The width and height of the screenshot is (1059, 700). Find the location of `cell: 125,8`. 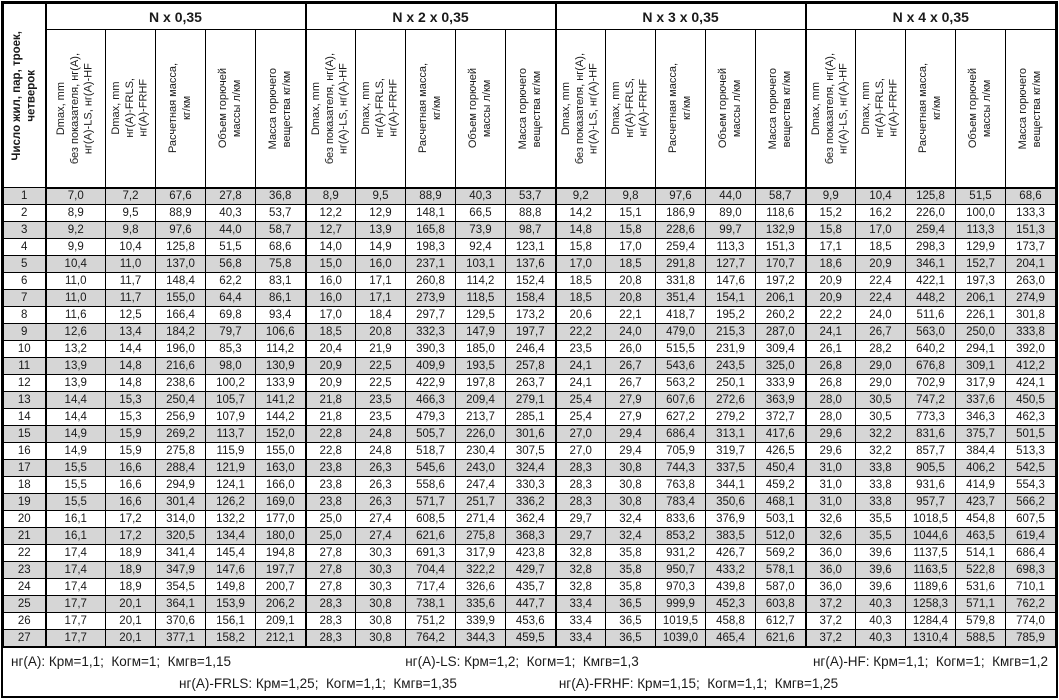

cell: 125,8 is located at coordinates (180, 247).